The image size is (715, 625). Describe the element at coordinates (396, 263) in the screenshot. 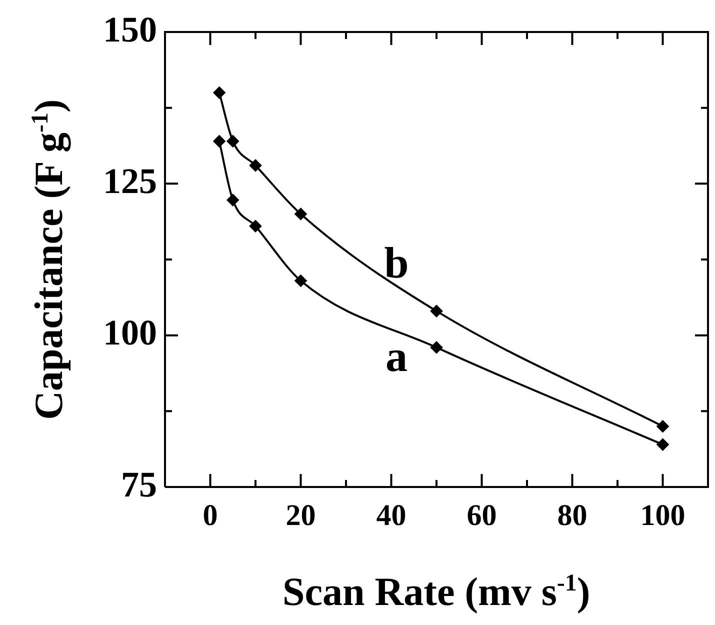

I see `series-label: b` at that location.